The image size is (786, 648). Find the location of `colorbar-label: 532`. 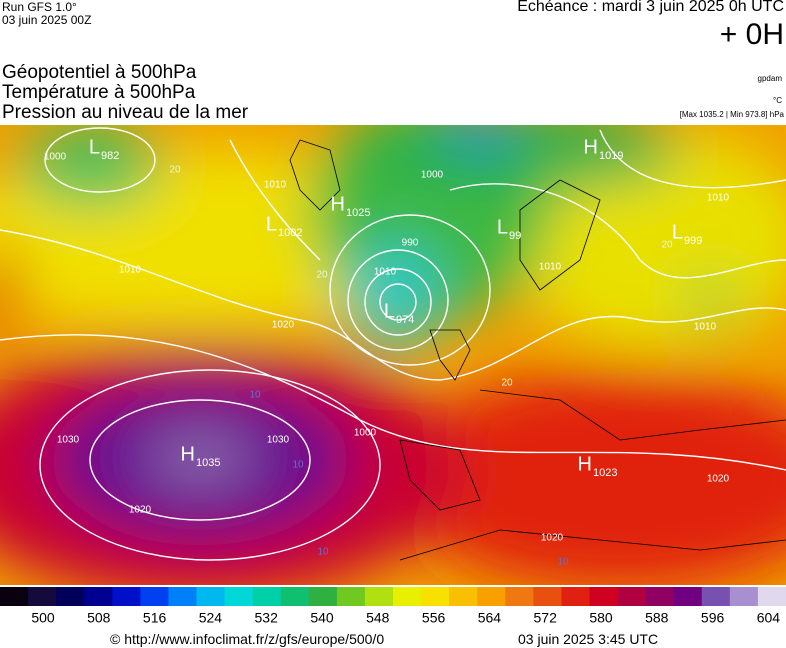

colorbar-label: 532 is located at coordinates (267, 618).